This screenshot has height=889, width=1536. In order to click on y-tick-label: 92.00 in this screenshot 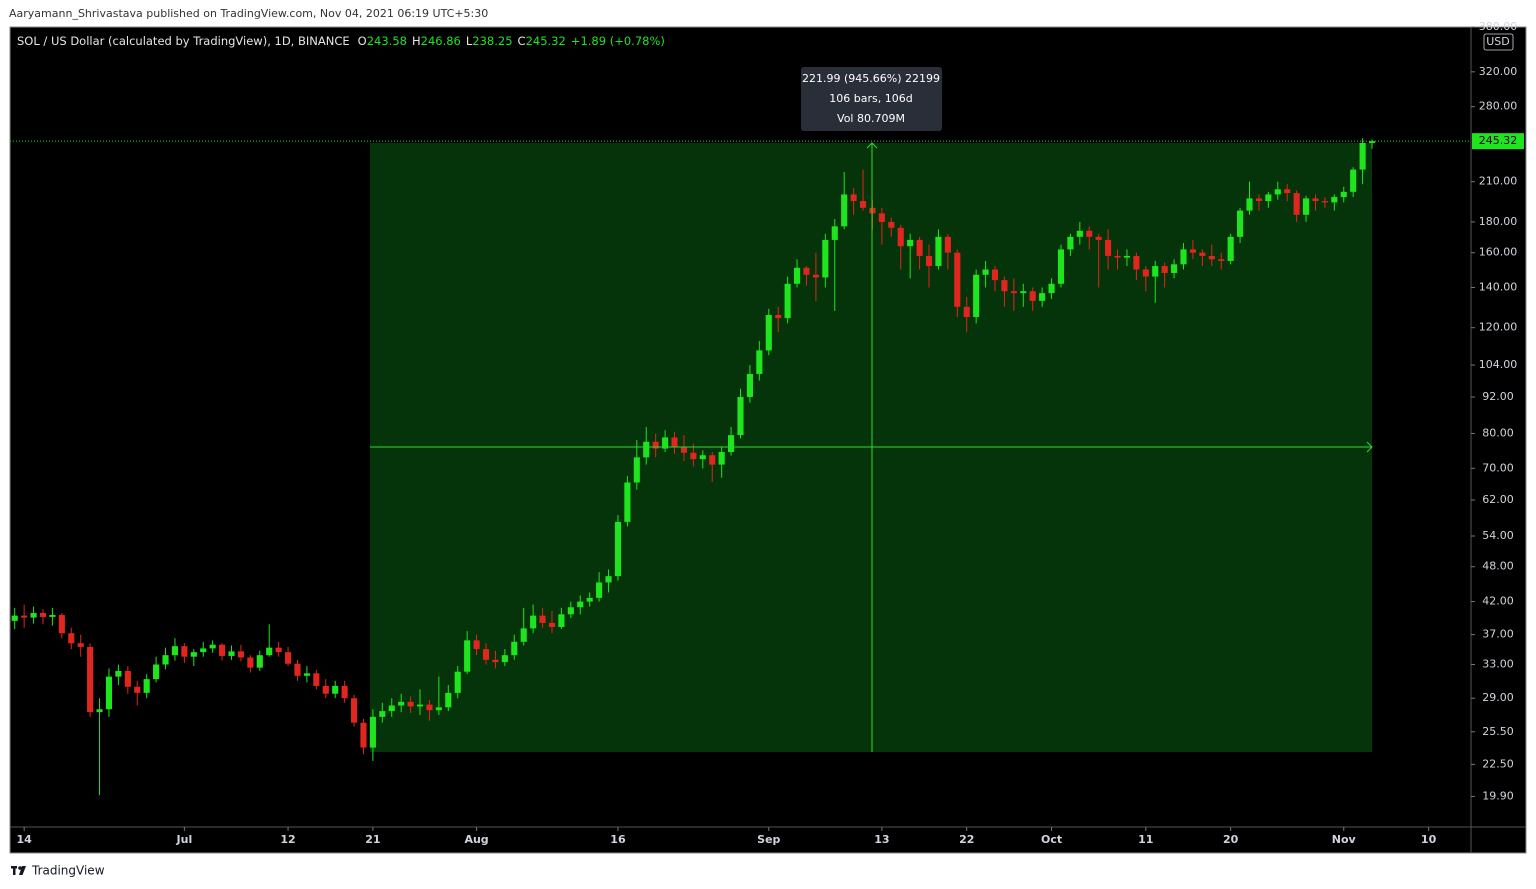, I will do `click(1498, 396)`.